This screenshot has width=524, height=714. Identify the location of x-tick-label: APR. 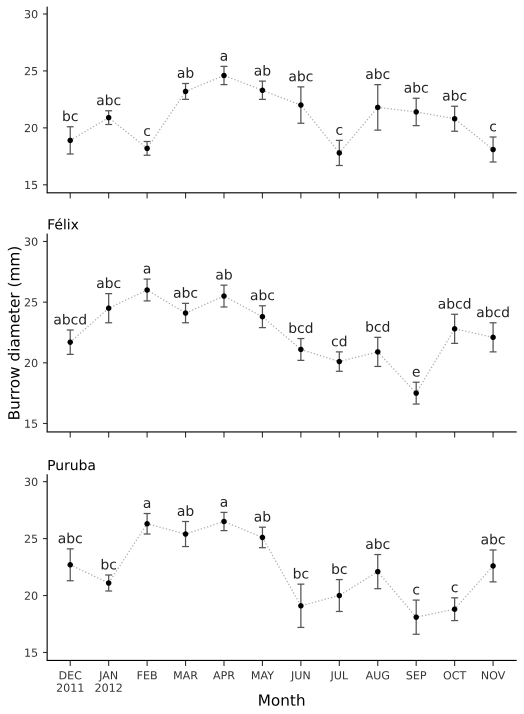
(224, 675).